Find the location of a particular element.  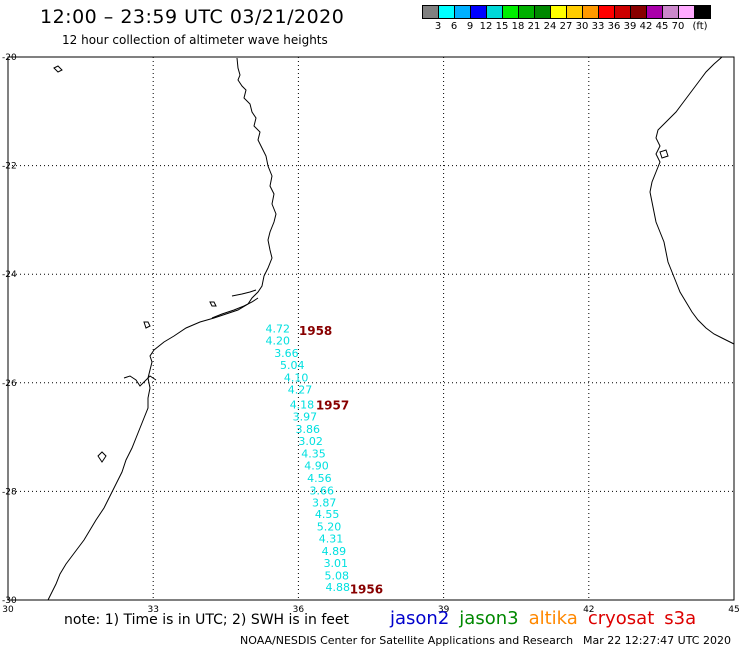

latitude-tick-label: -28 is located at coordinates (9, 492).